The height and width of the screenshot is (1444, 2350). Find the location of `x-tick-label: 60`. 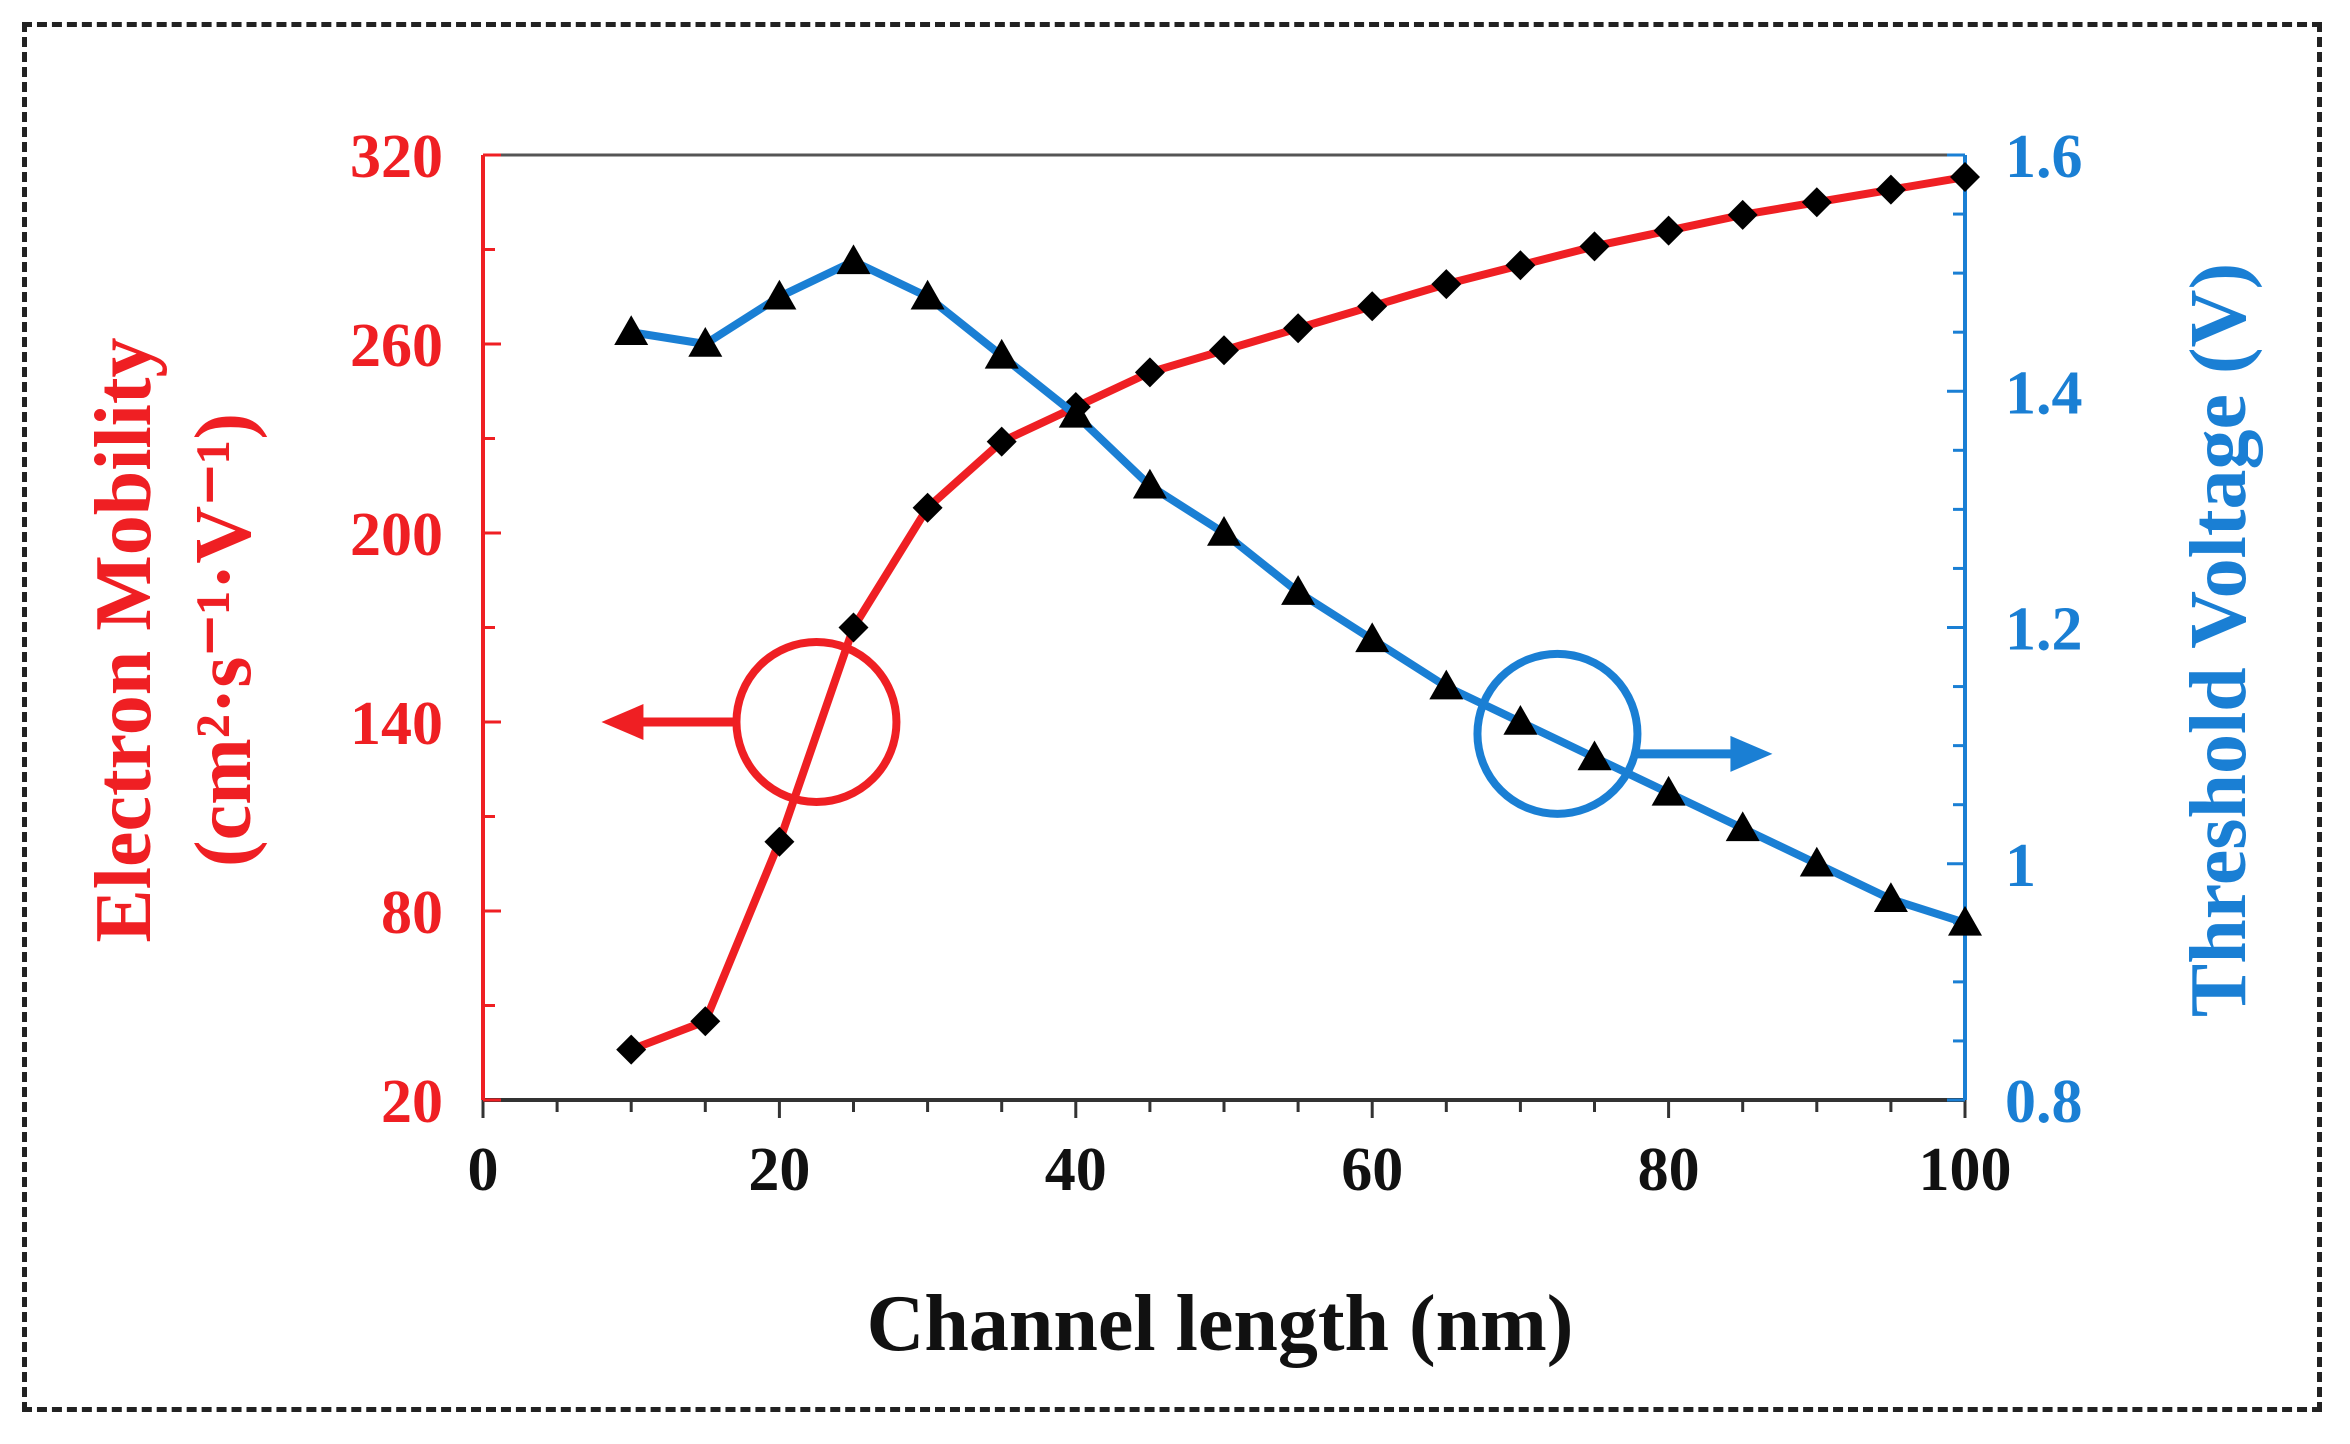

x-tick-label: 60 is located at coordinates (1372, 1170).